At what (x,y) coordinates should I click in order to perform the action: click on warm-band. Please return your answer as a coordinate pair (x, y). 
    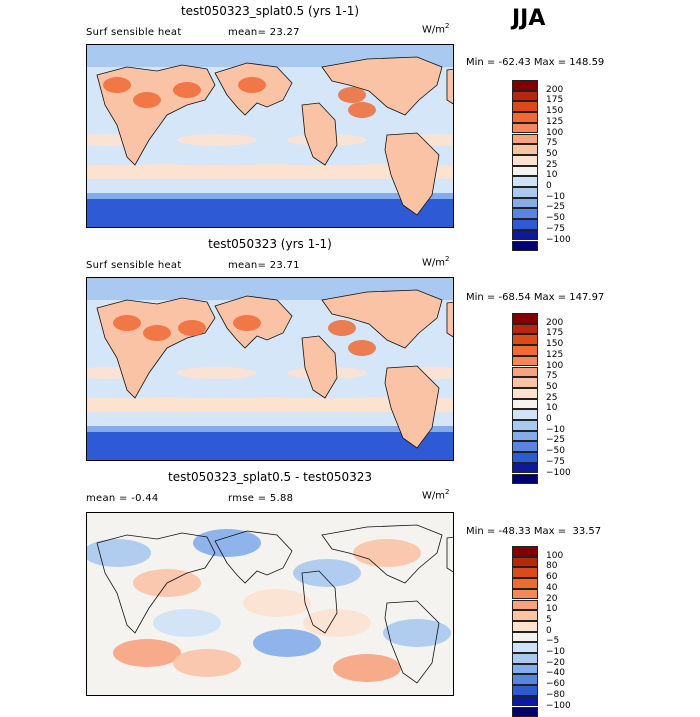
    Looking at the image, I should click on (217, 140).